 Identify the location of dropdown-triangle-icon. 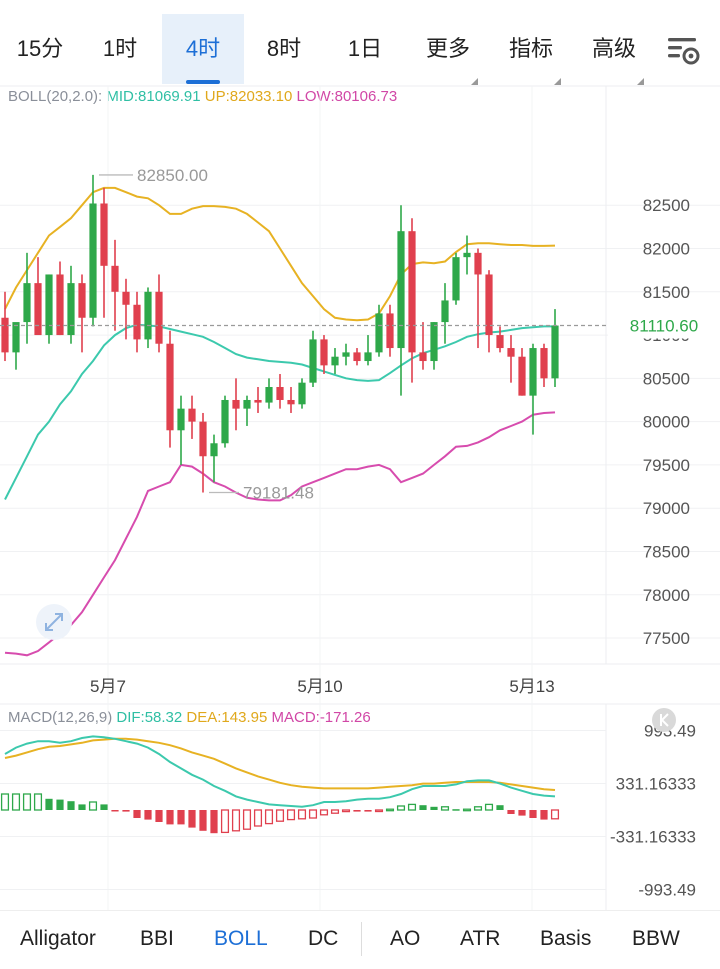
(640, 81).